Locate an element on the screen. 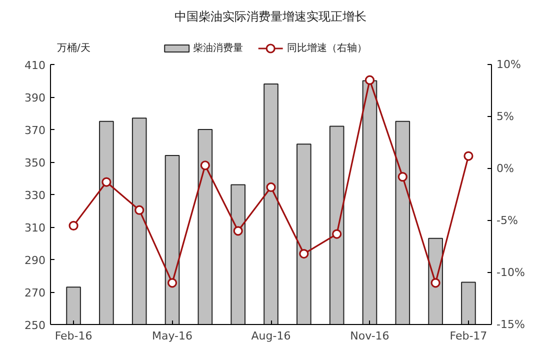 Image resolution: width=541 pixels, height=356 pixels. chart-title: 中国柴油实际消费量增速实现正增长 is located at coordinates (270, 17).